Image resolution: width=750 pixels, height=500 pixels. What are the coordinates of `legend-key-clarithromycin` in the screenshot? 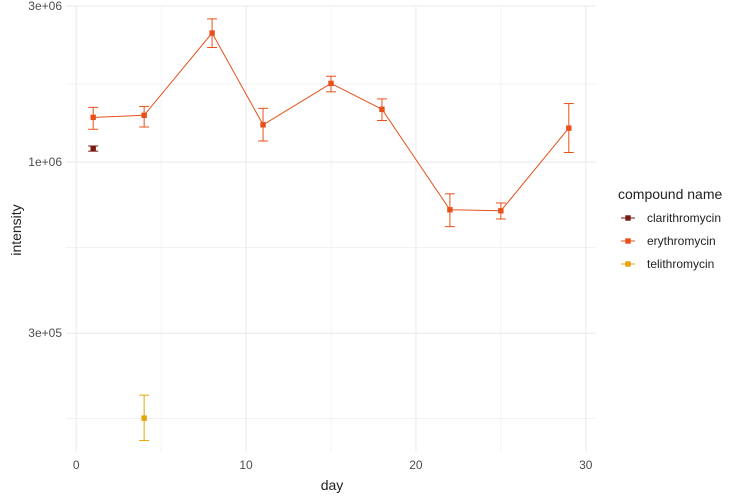 It's located at (628, 218).